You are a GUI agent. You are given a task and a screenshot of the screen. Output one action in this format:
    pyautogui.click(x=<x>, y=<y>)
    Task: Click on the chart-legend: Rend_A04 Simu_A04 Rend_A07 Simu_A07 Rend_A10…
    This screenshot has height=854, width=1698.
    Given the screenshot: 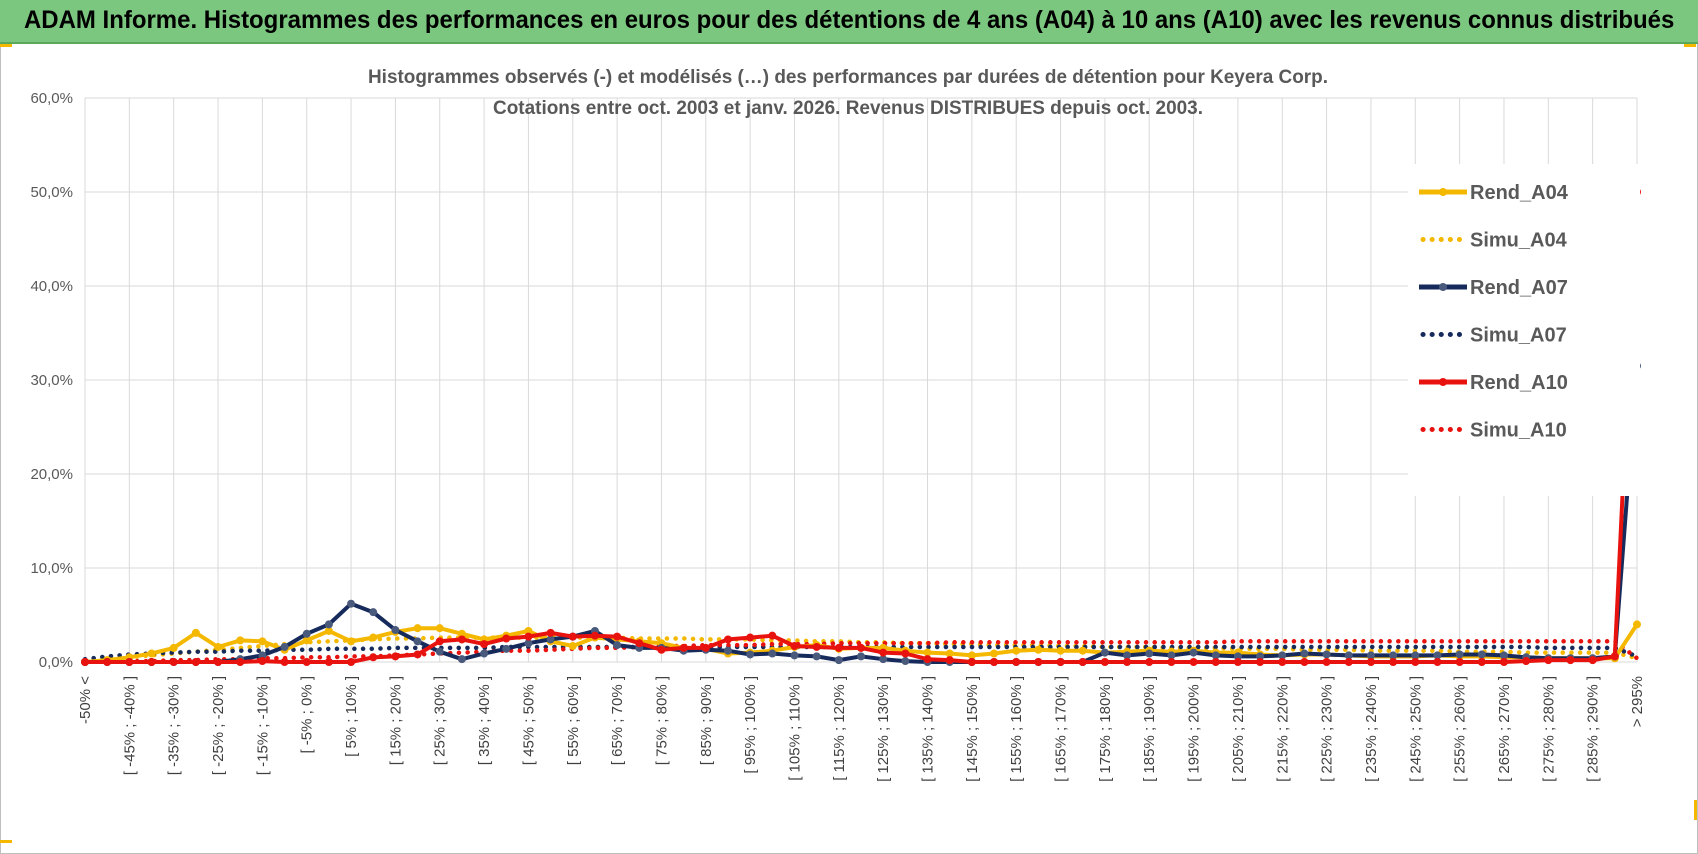 What is the action you would take?
    pyautogui.click(x=1524, y=330)
    